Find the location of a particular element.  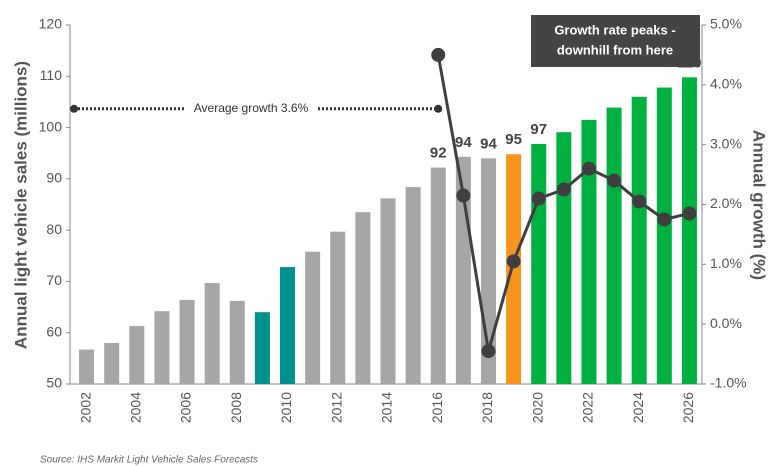

x-tick-label: 2022 is located at coordinates (588, 407).